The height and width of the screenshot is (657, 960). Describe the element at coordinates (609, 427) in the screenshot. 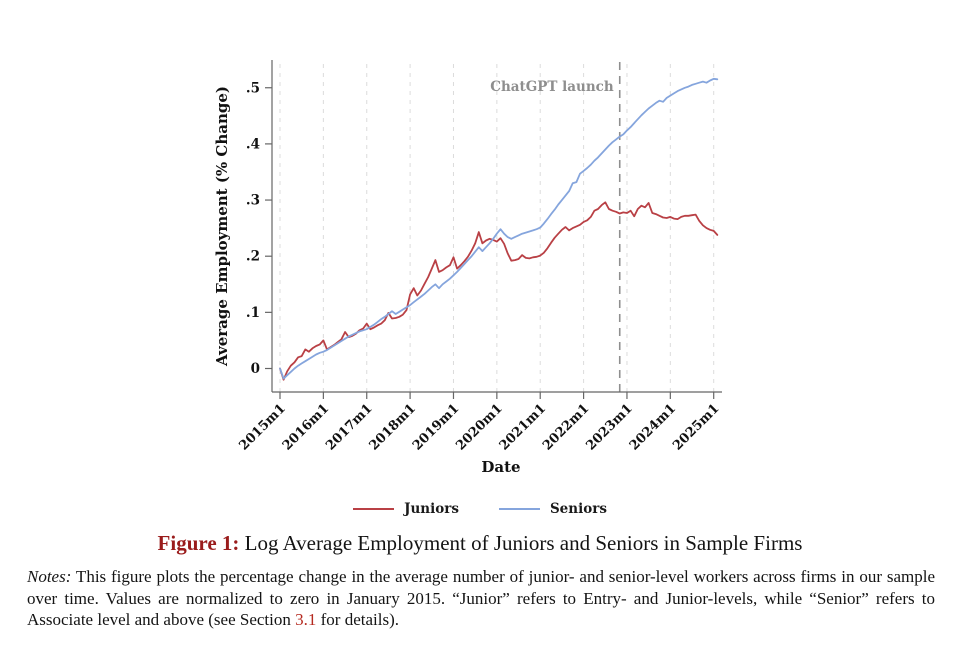

I see `x-tick-label: 2023m1` at that location.